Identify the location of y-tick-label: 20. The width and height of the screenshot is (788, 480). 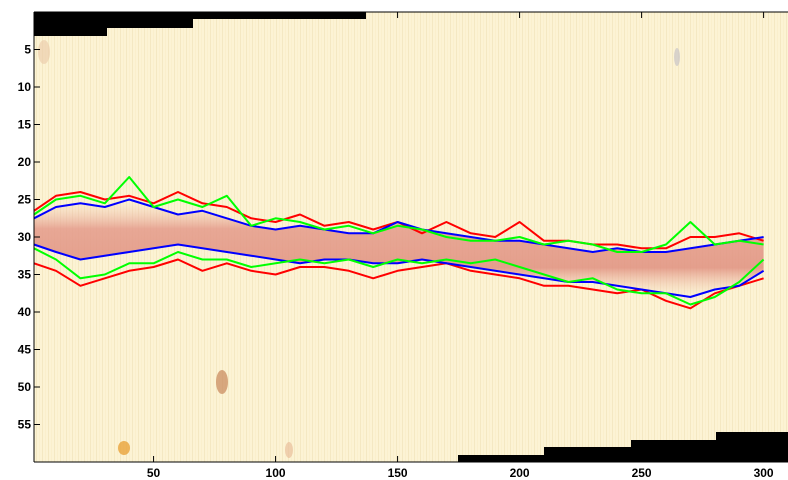
(25, 162).